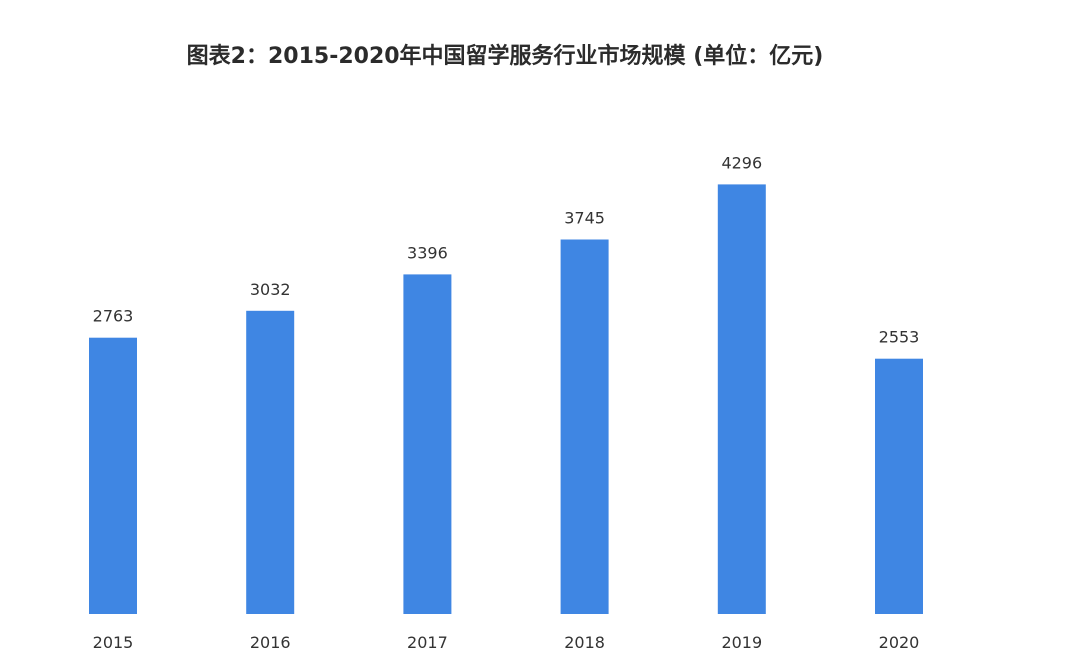  I want to click on x-tick-label-2020: 2020, so click(899, 642).